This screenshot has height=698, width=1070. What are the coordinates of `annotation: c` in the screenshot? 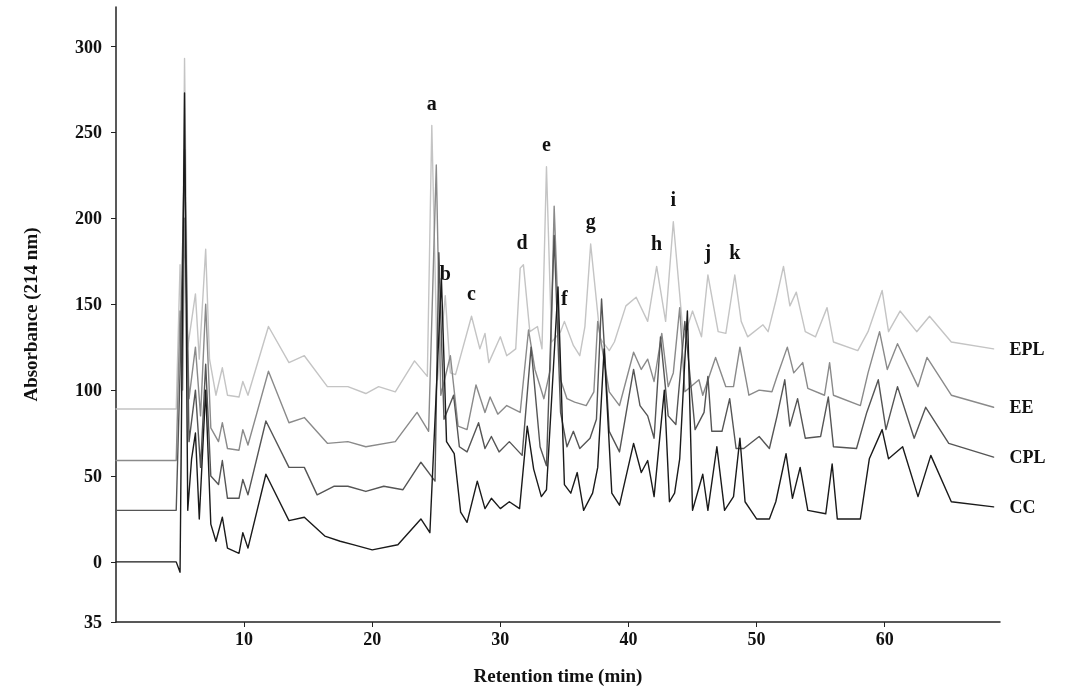 It's located at (472, 293).